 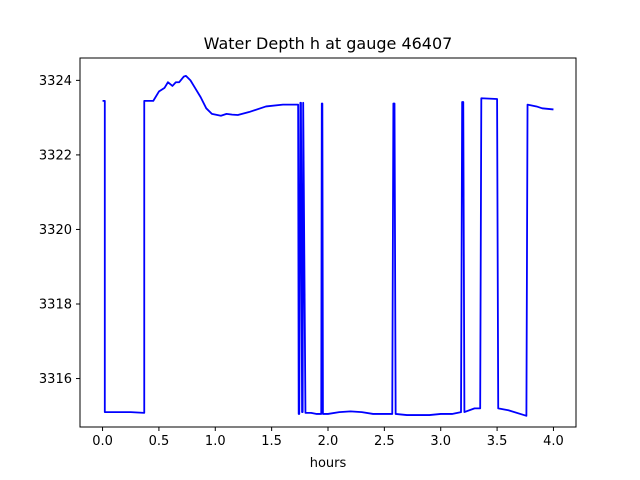 What do you see at coordinates (497, 441) in the screenshot?
I see `x-tick-label: 3.5` at bounding box center [497, 441].